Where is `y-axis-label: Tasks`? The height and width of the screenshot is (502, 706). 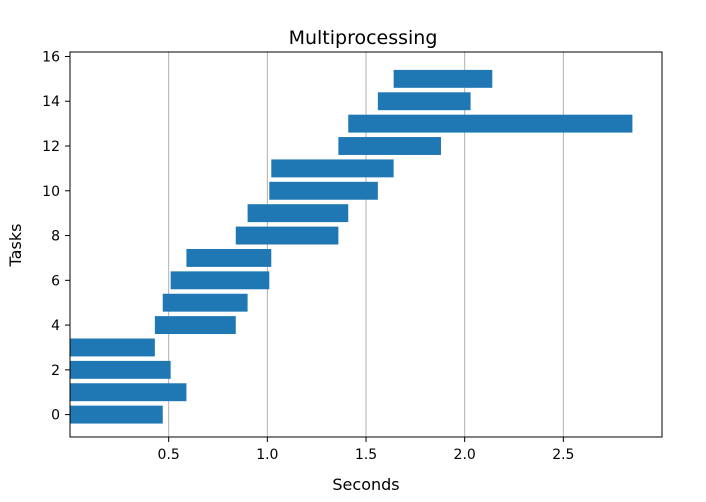 y-axis-label: Tasks is located at coordinates (15, 246).